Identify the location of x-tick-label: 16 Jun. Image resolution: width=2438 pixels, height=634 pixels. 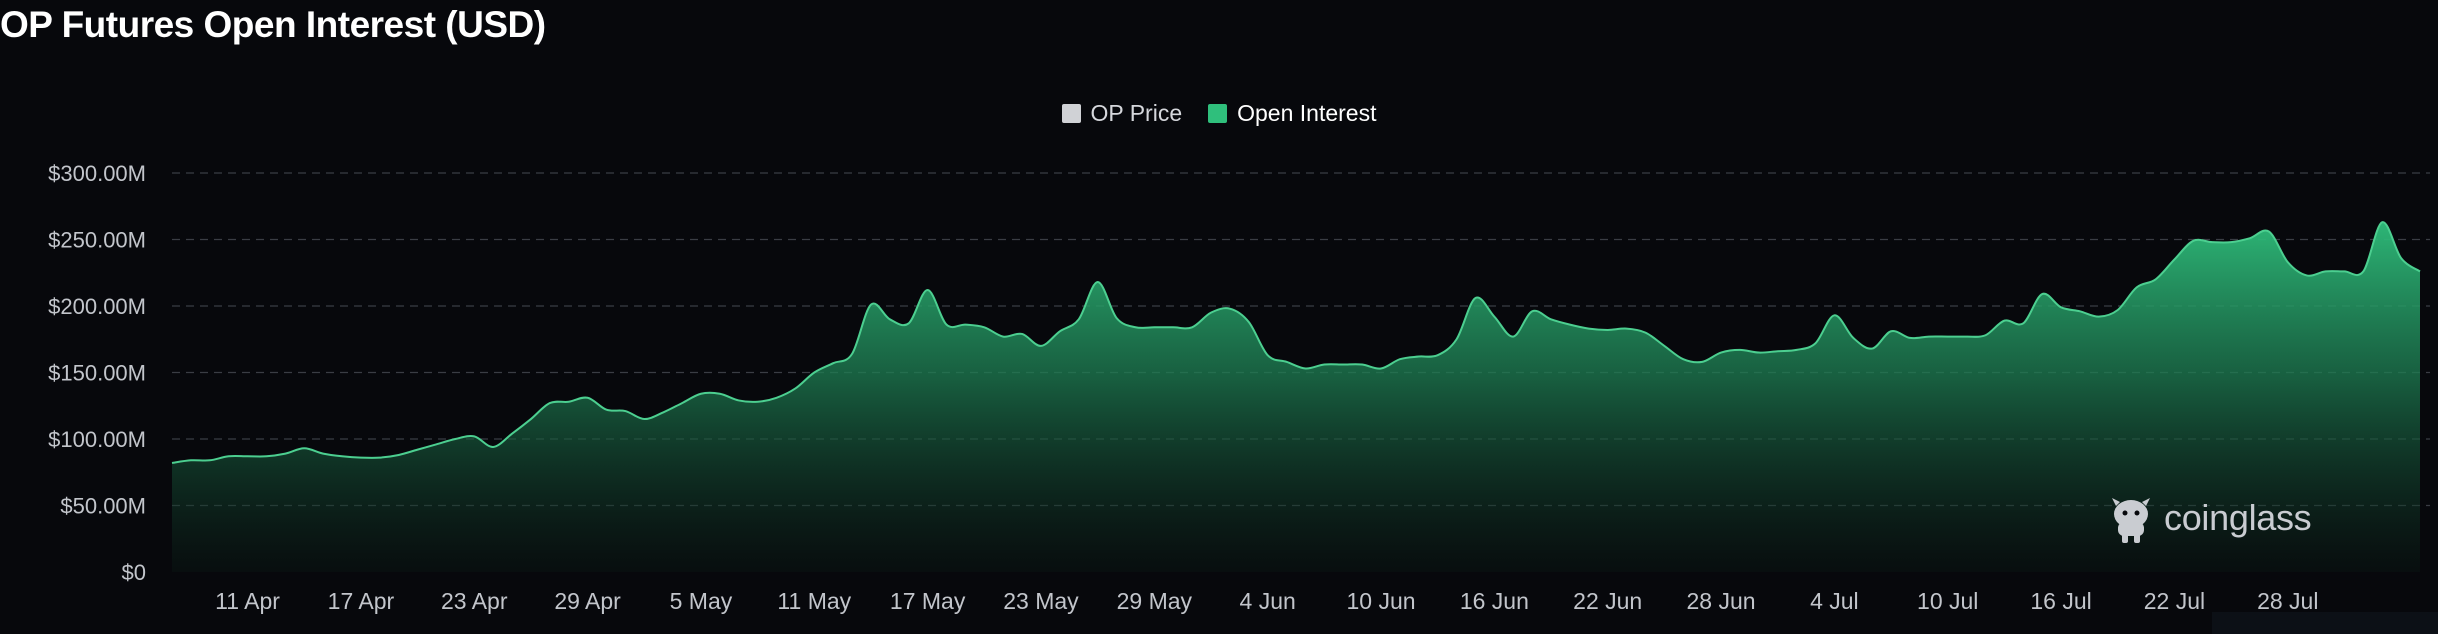
(1494, 601).